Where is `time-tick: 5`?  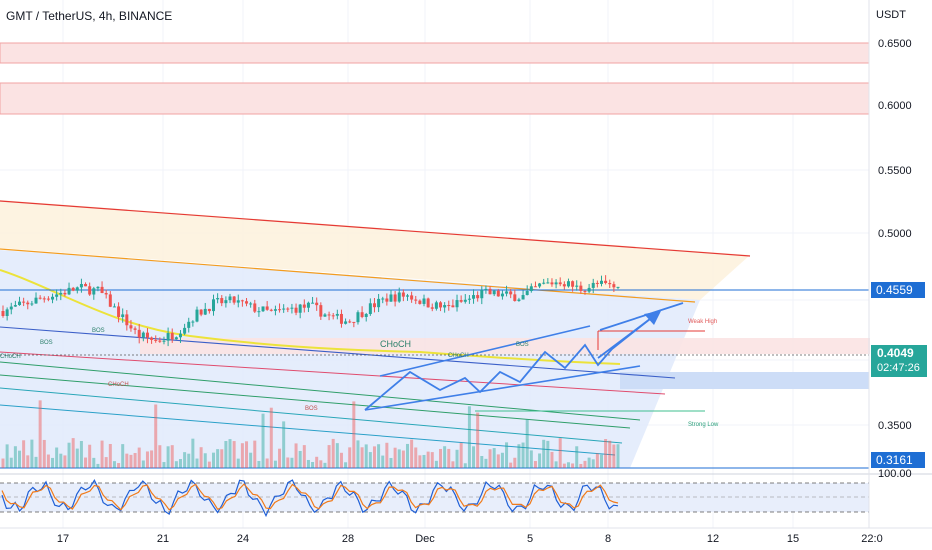
time-tick: 5 is located at coordinates (530, 539).